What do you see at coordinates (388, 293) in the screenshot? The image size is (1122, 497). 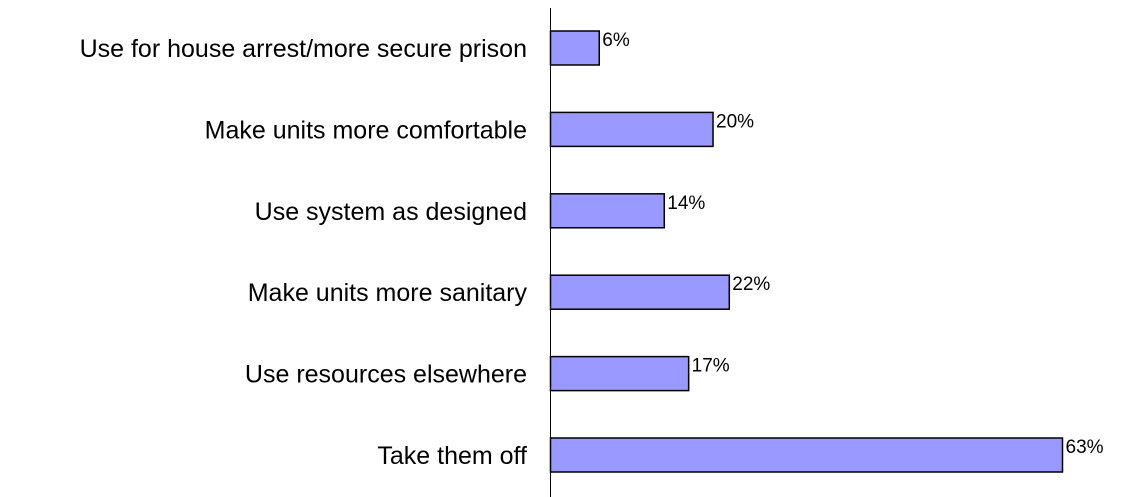 I see `category-label: Make units more sanitary` at bounding box center [388, 293].